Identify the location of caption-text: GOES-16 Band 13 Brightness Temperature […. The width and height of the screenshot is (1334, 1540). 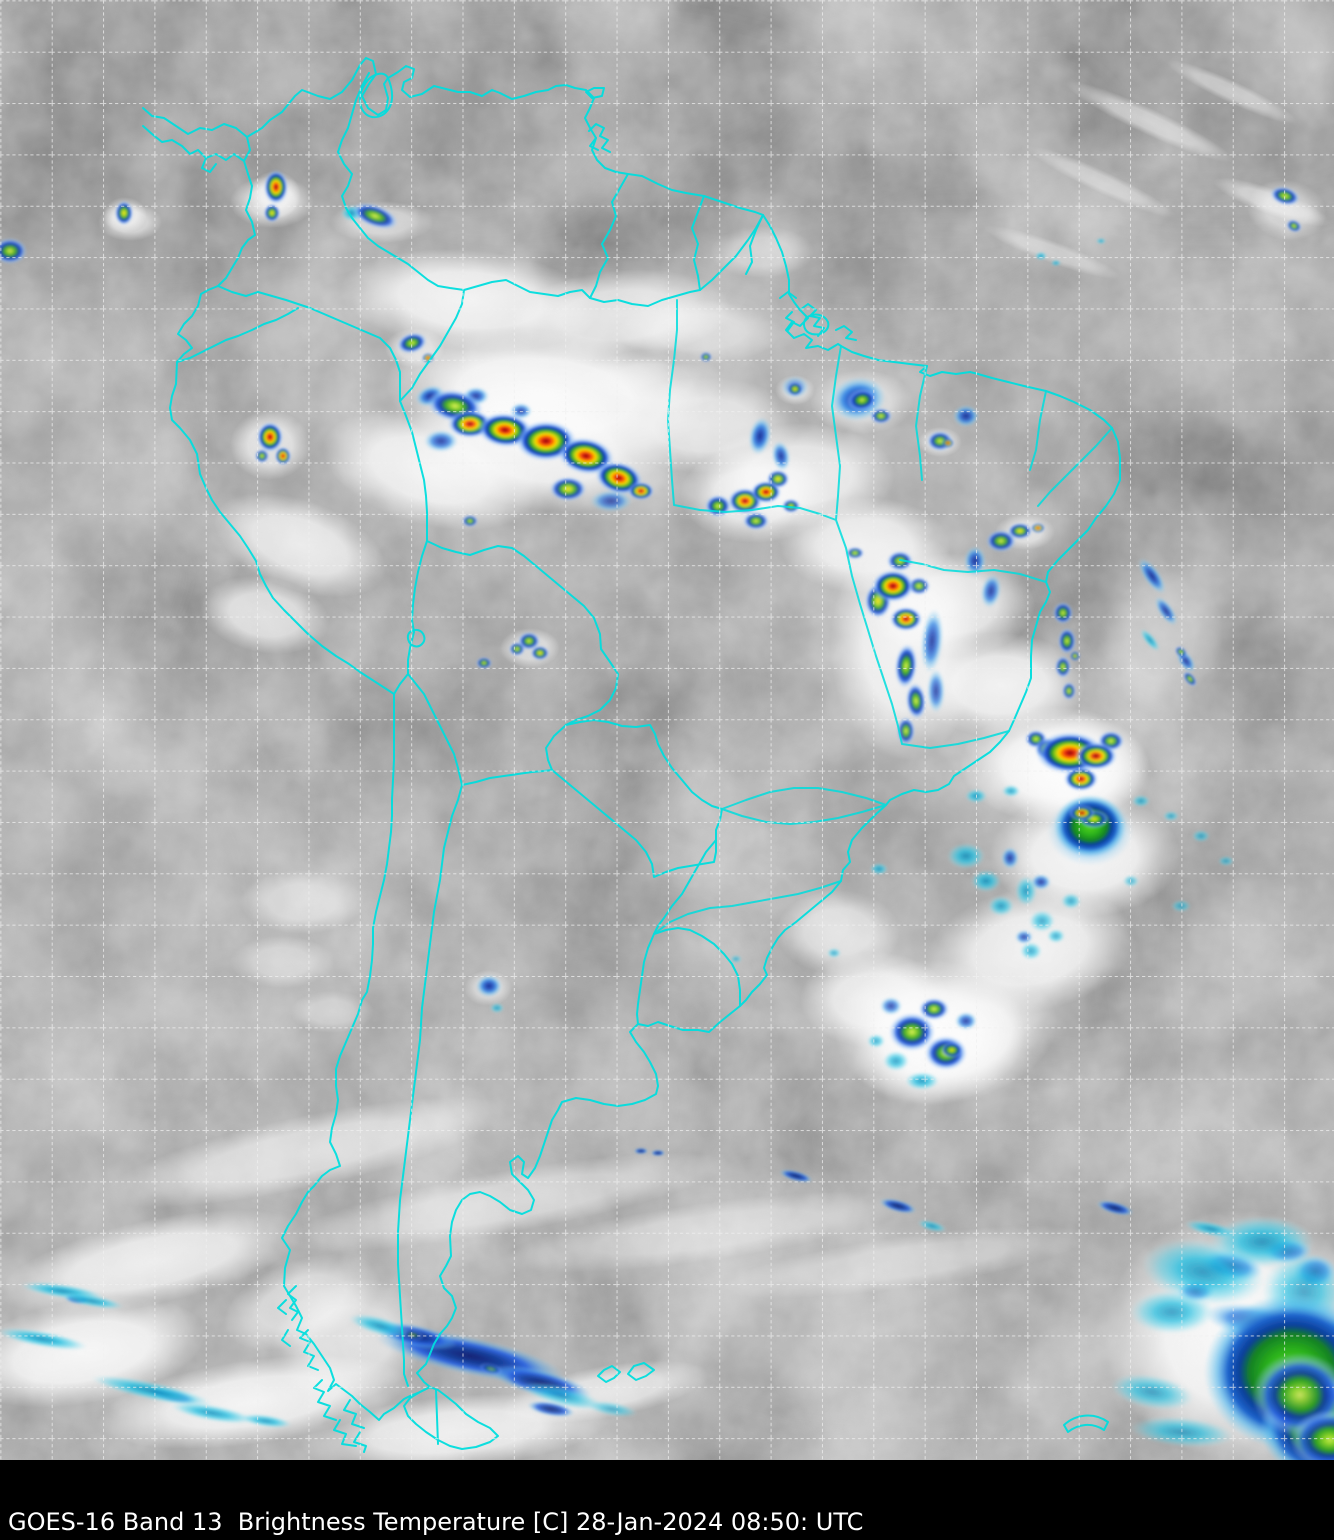
(436, 1522).